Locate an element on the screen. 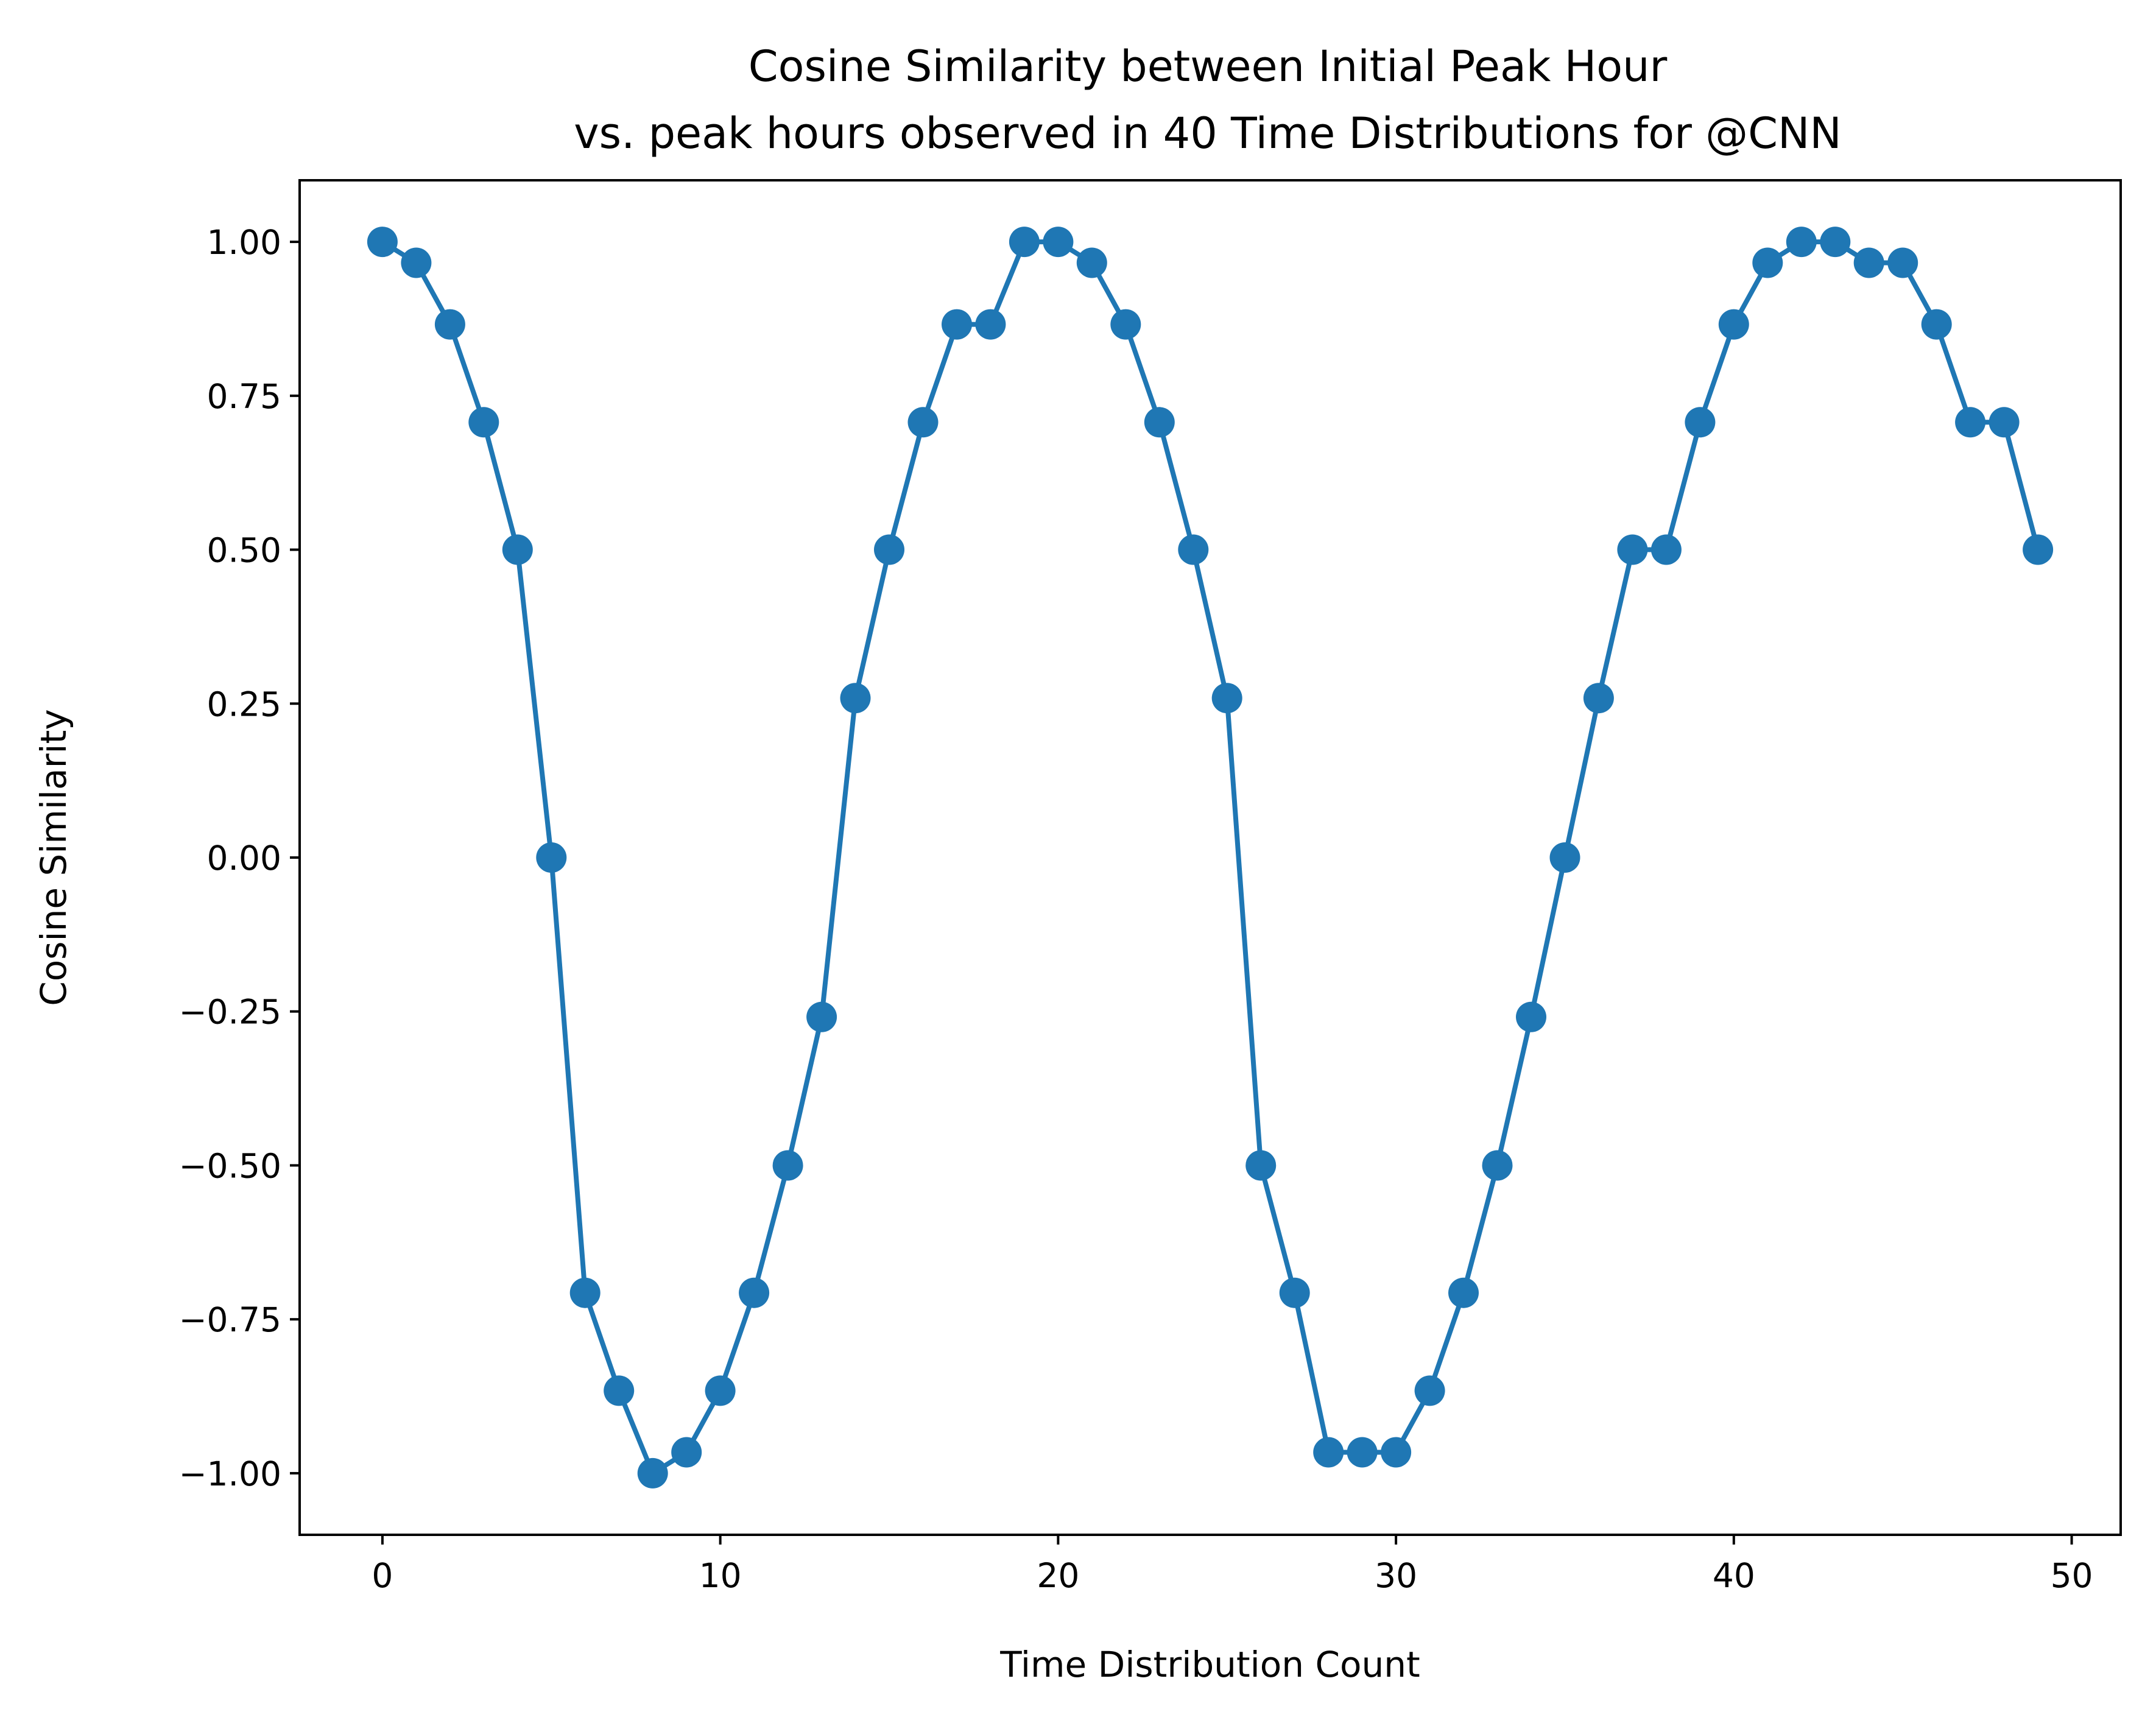  y-tick-label: 1.00 is located at coordinates (244, 243).